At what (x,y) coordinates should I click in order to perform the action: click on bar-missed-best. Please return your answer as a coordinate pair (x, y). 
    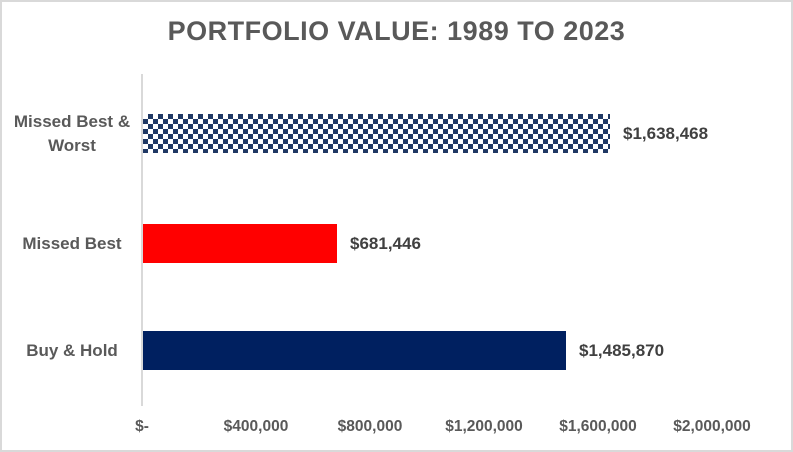
    Looking at the image, I should click on (240, 243).